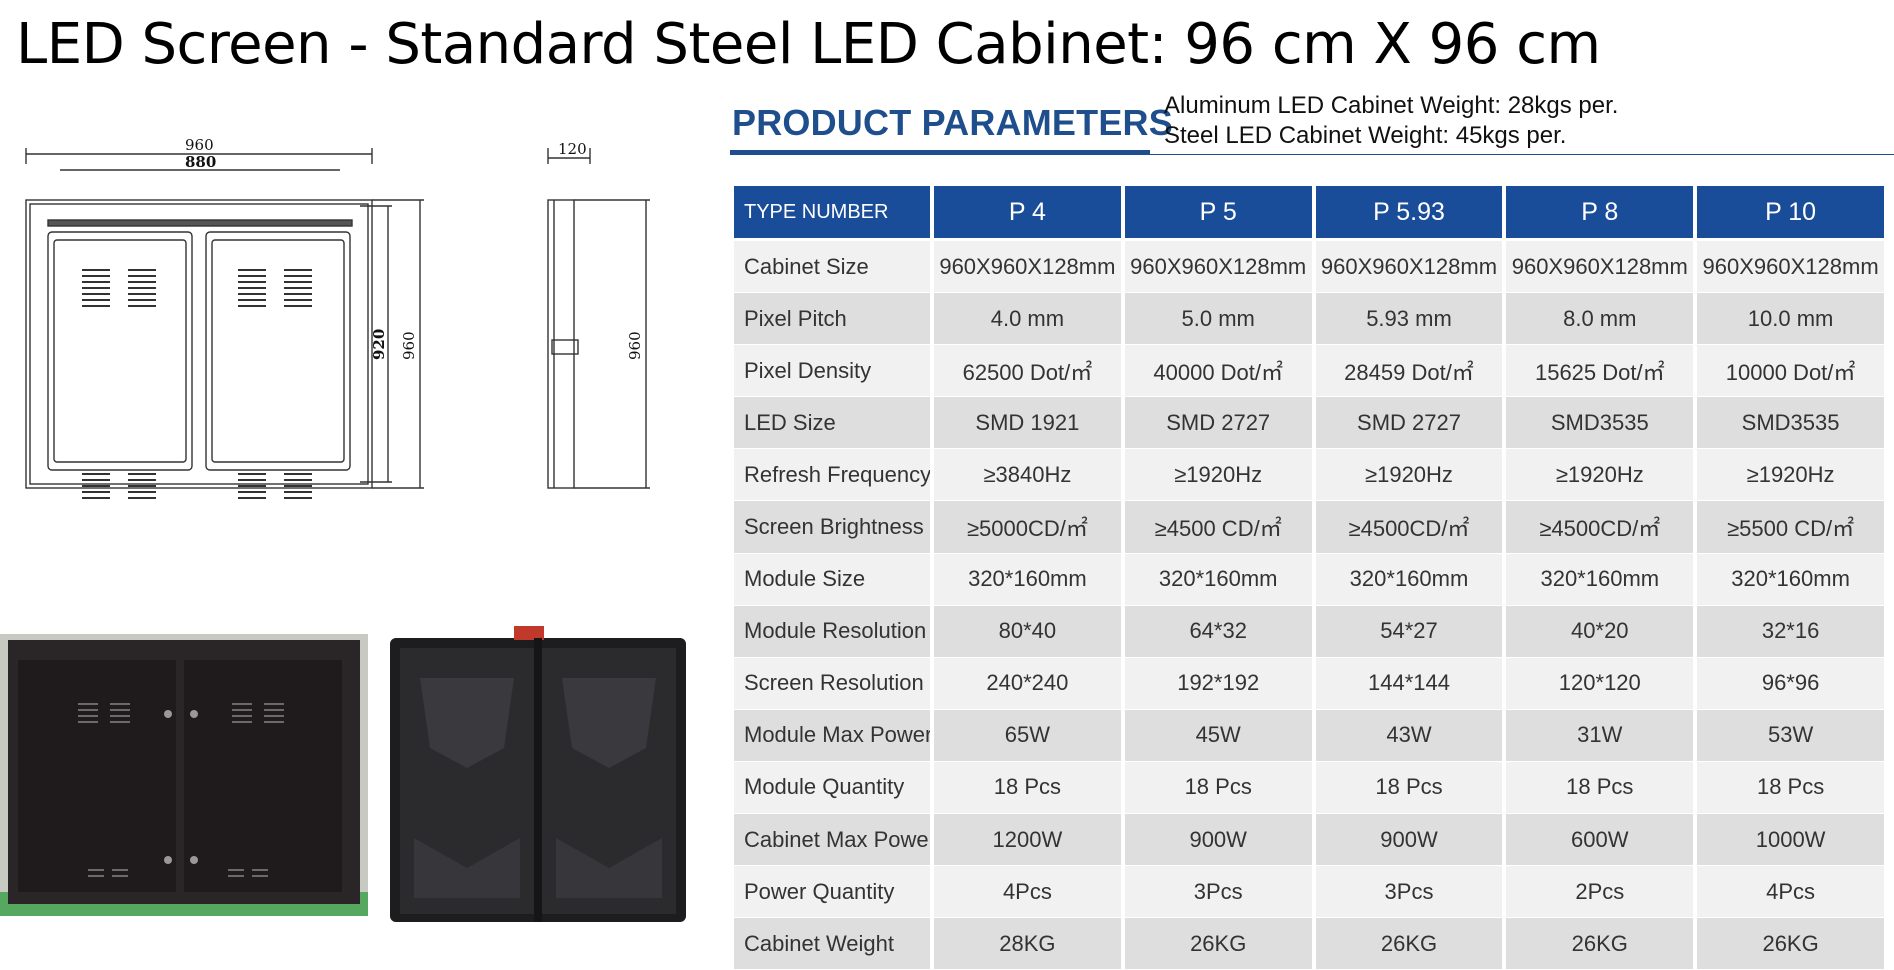 This screenshot has width=1894, height=970. I want to click on table-cell: 45W, so click(1218, 735).